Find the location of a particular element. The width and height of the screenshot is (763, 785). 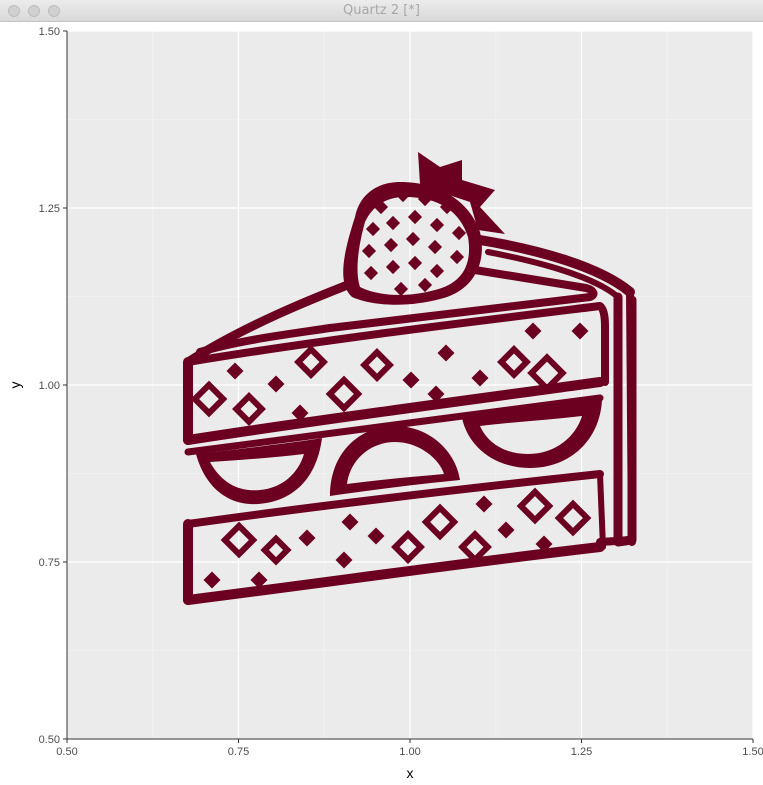

x-tick-label: 1.00 is located at coordinates (409, 752).